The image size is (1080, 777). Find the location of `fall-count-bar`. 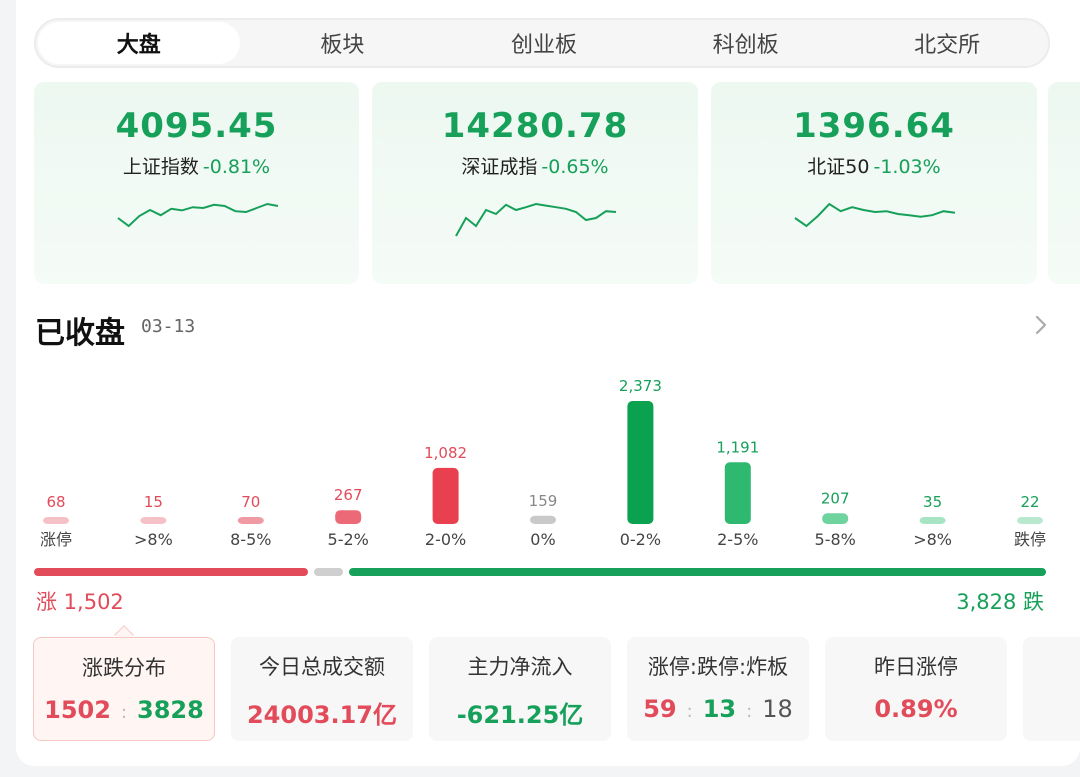

fall-count-bar is located at coordinates (697, 572).